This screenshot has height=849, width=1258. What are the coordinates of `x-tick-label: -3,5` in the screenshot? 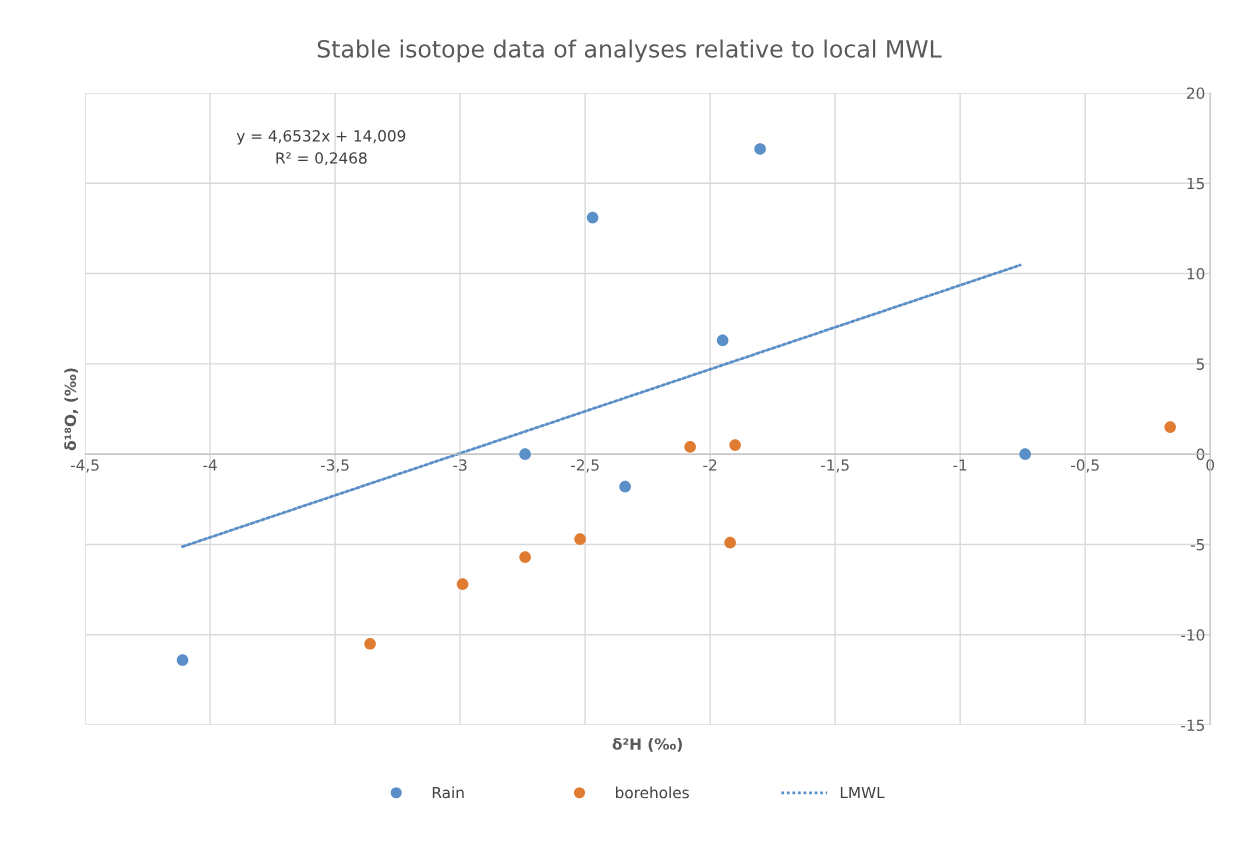 It's located at (334, 466).